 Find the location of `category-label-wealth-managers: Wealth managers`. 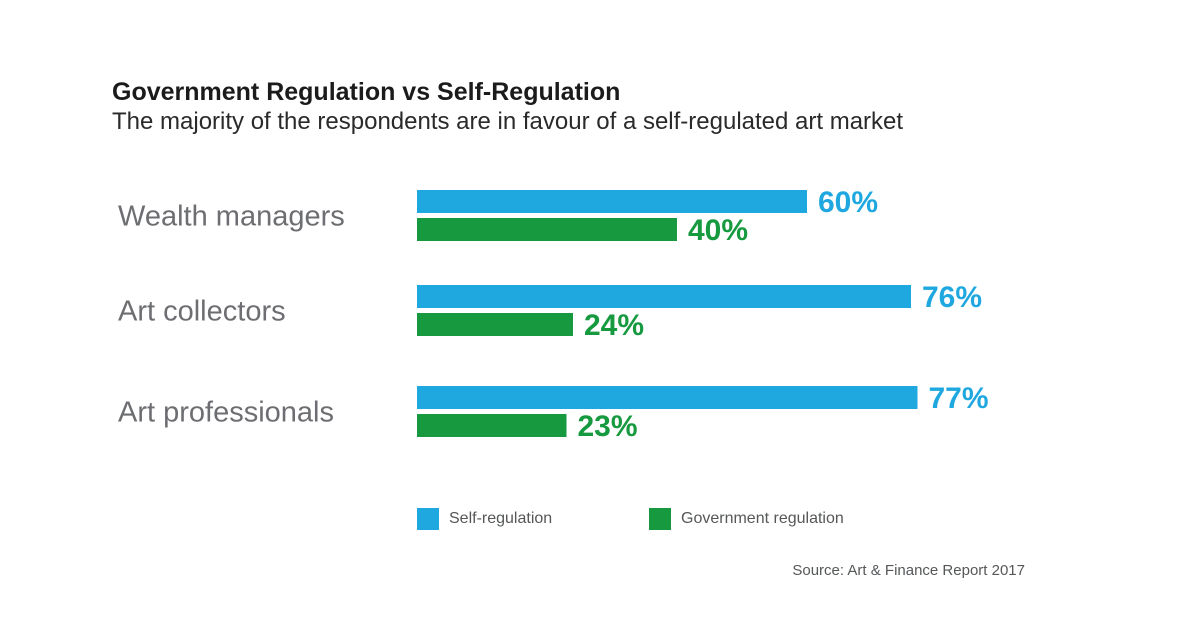

category-label-wealth-managers: Wealth managers is located at coordinates (231, 217).